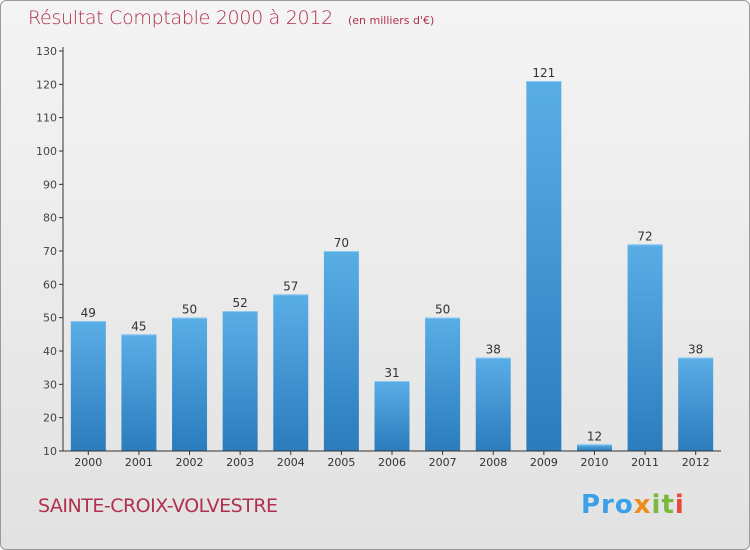  Describe the element at coordinates (663, 505) in the screenshot. I see `logo-part: it` at that location.